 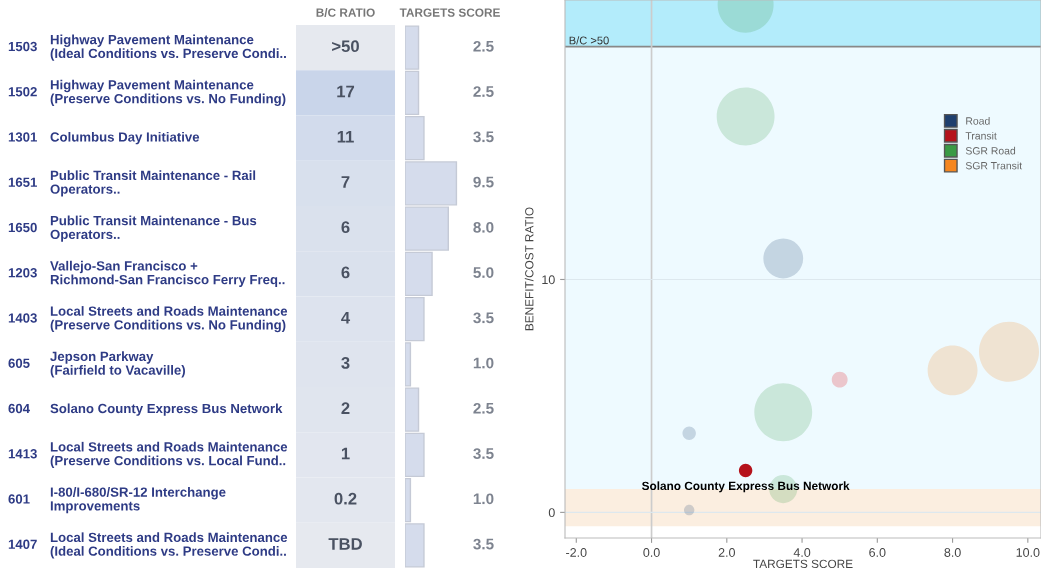 What do you see at coordinates (22, 46) in the screenshot?
I see `y2-tick-label: 1503` at bounding box center [22, 46].